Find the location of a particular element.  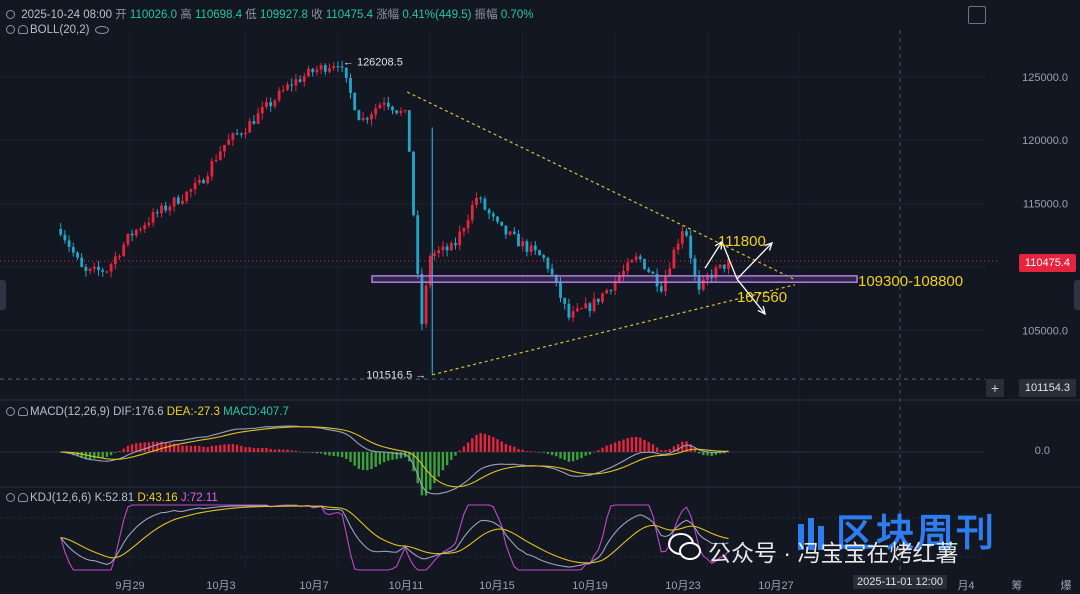

fullscreen-icon is located at coordinates (977, 15).